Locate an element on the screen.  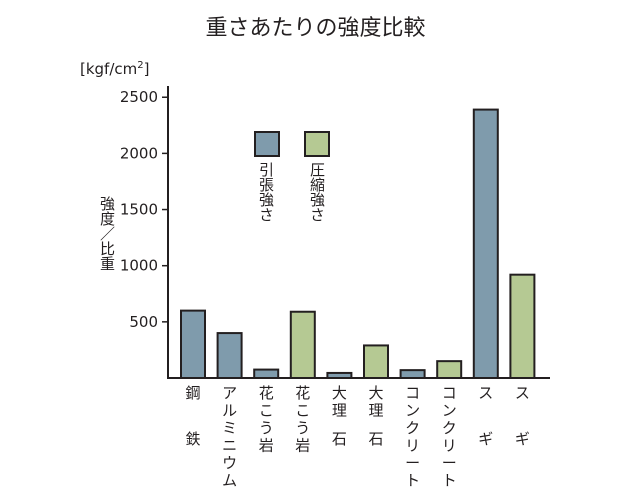
legend-label-tension: 引張強さ is located at coordinates (266, 192).